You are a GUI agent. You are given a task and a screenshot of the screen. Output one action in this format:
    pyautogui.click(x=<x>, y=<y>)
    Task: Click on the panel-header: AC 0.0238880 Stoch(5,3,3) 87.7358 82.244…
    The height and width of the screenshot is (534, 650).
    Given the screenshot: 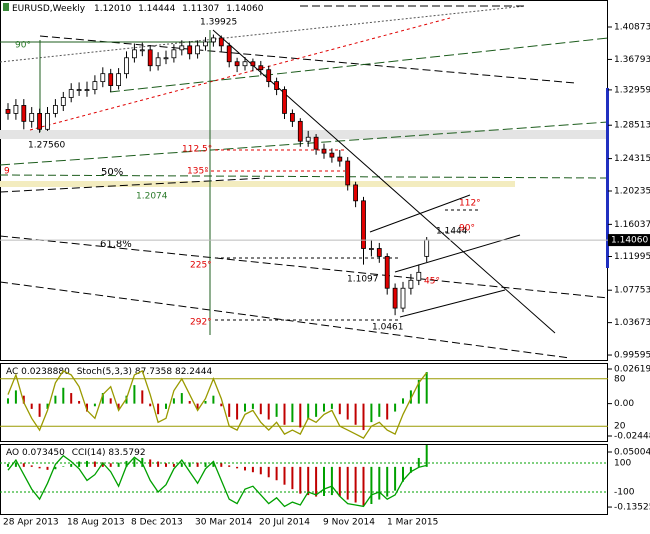 What is the action you would take?
    pyautogui.click(x=109, y=372)
    